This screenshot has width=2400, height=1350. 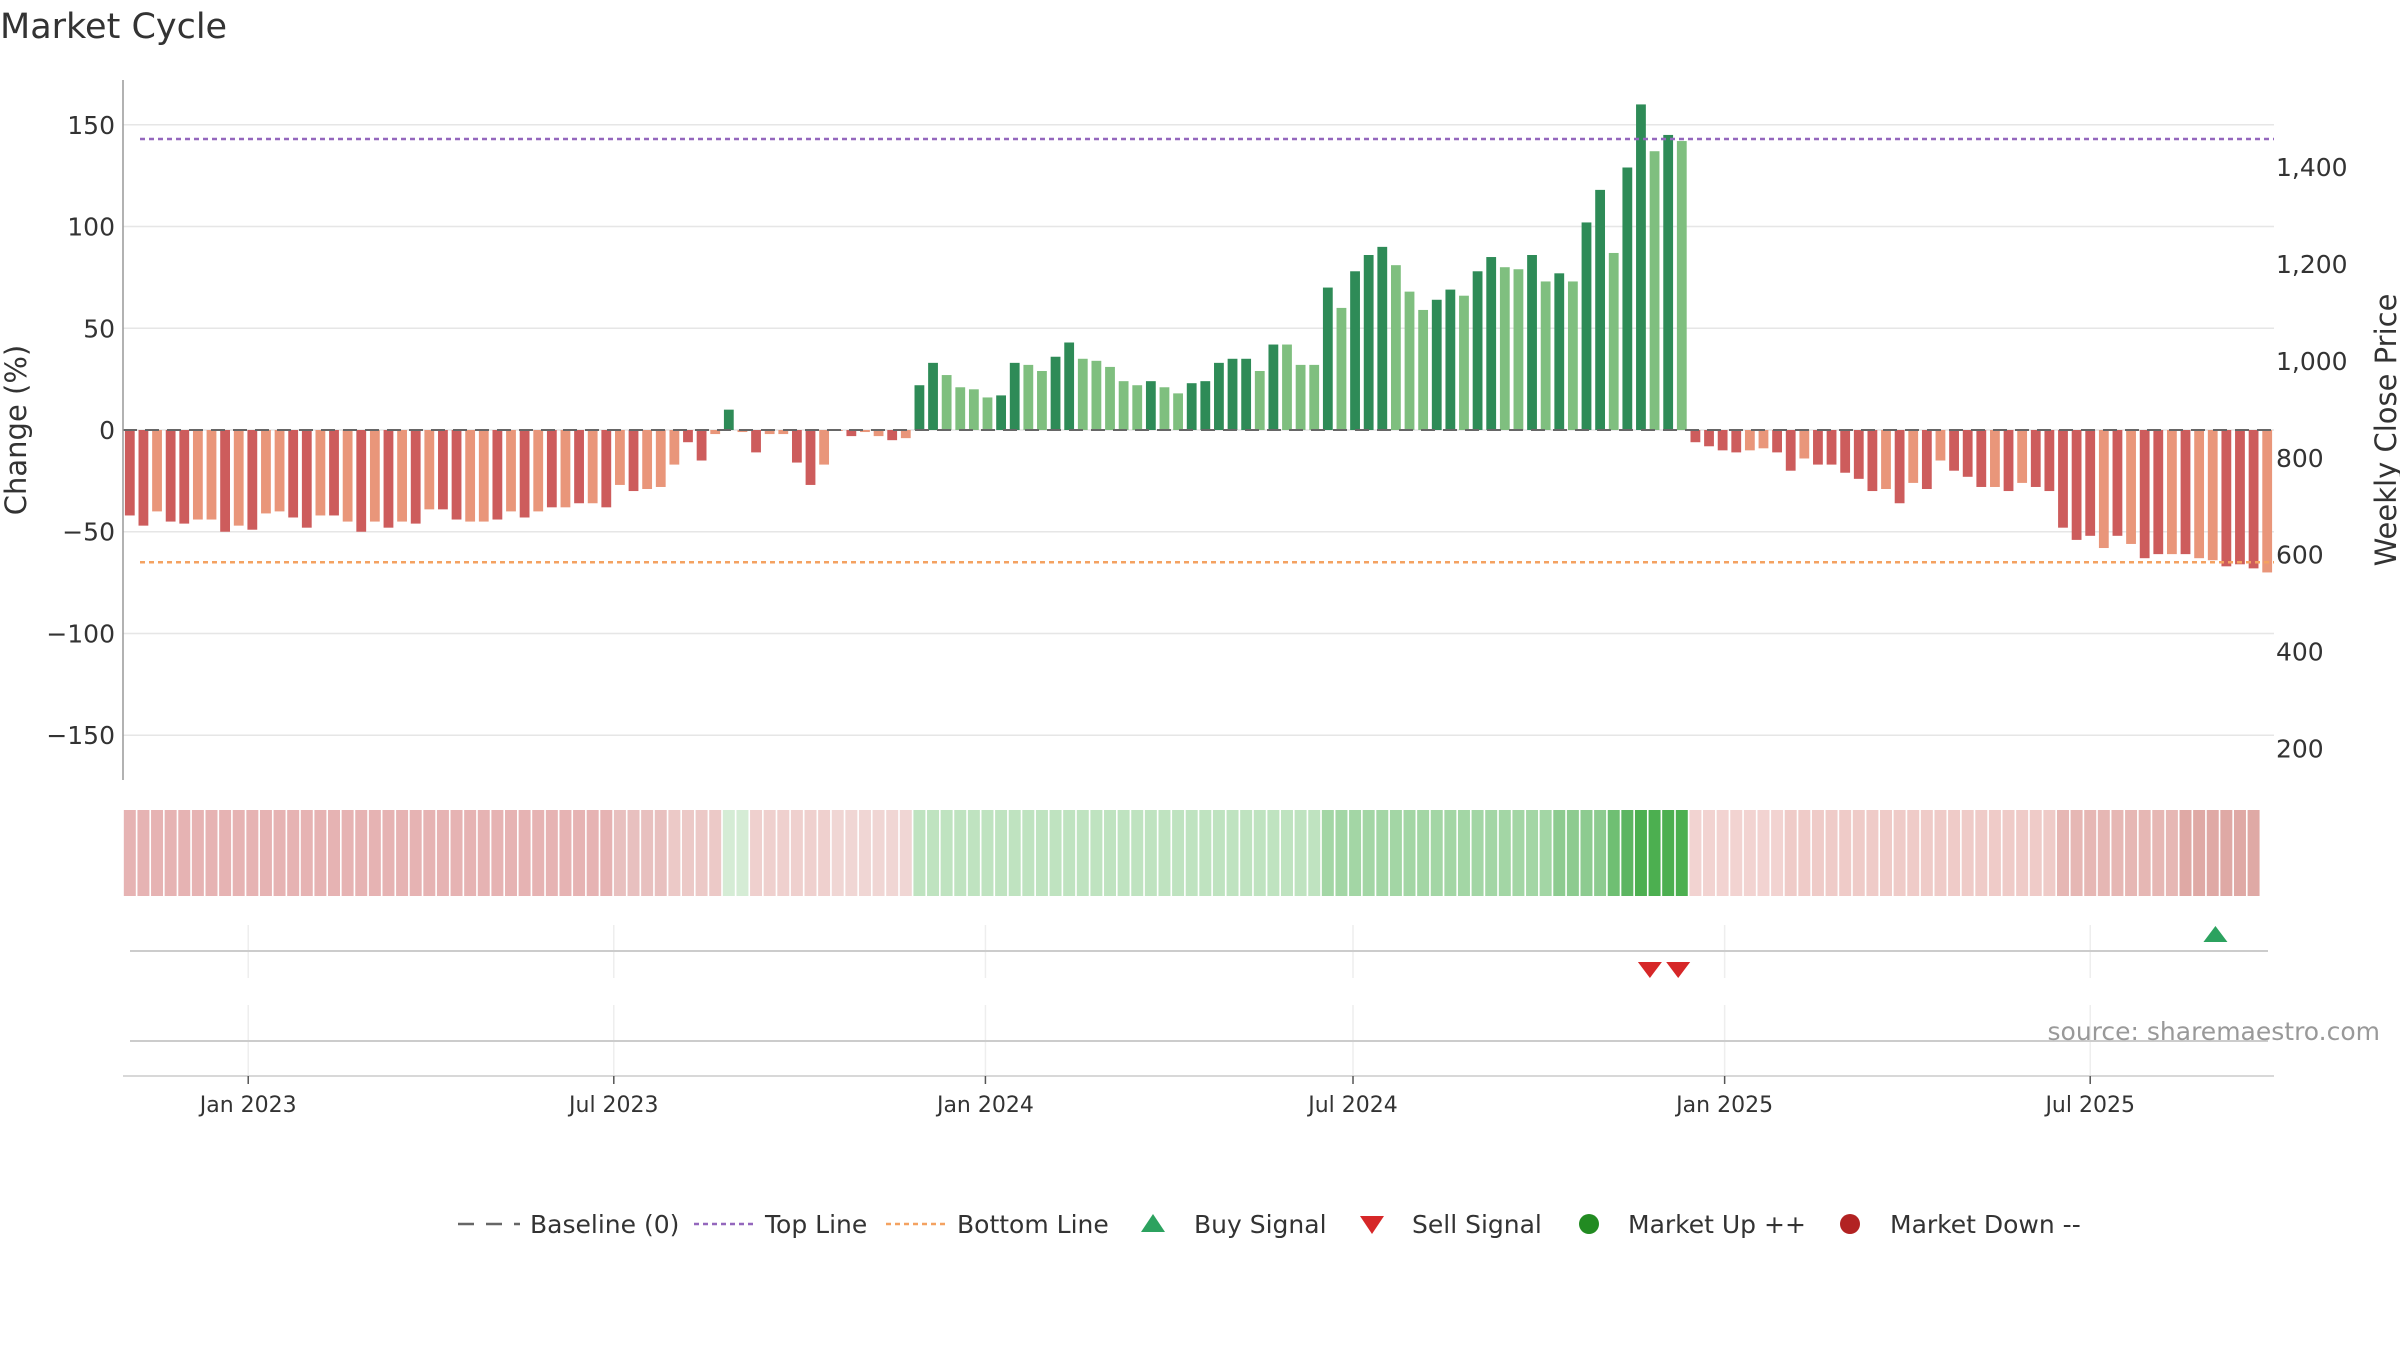 What do you see at coordinates (1033, 1224) in the screenshot?
I see `legend-bottom-line-label: Bottom Line` at bounding box center [1033, 1224].